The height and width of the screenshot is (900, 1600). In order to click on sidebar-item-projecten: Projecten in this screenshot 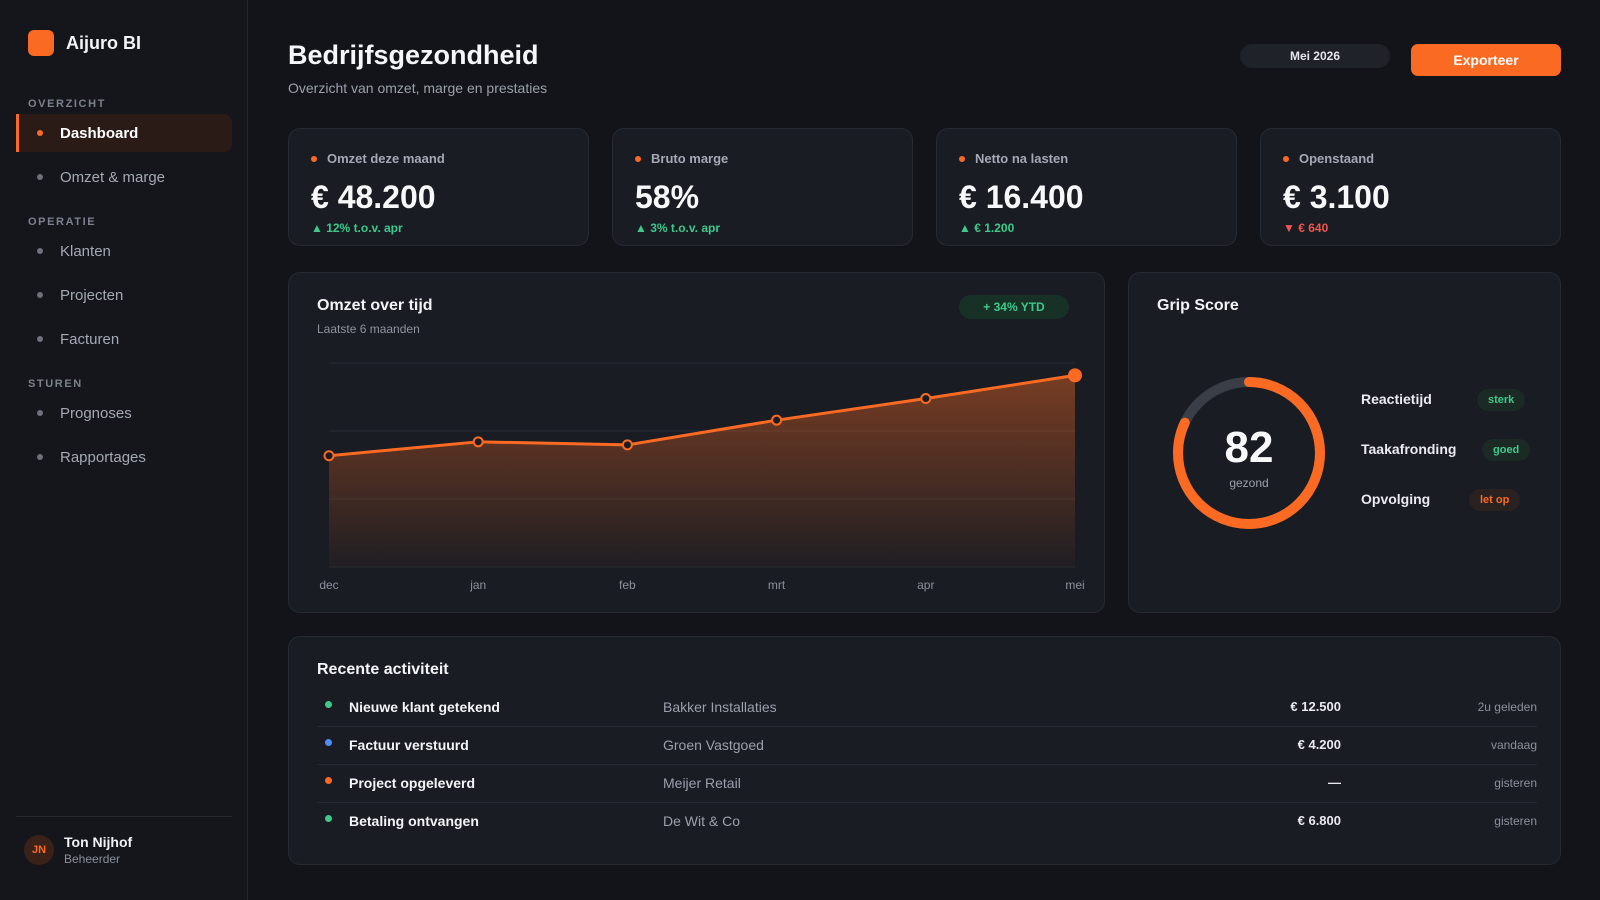, I will do `click(124, 295)`.